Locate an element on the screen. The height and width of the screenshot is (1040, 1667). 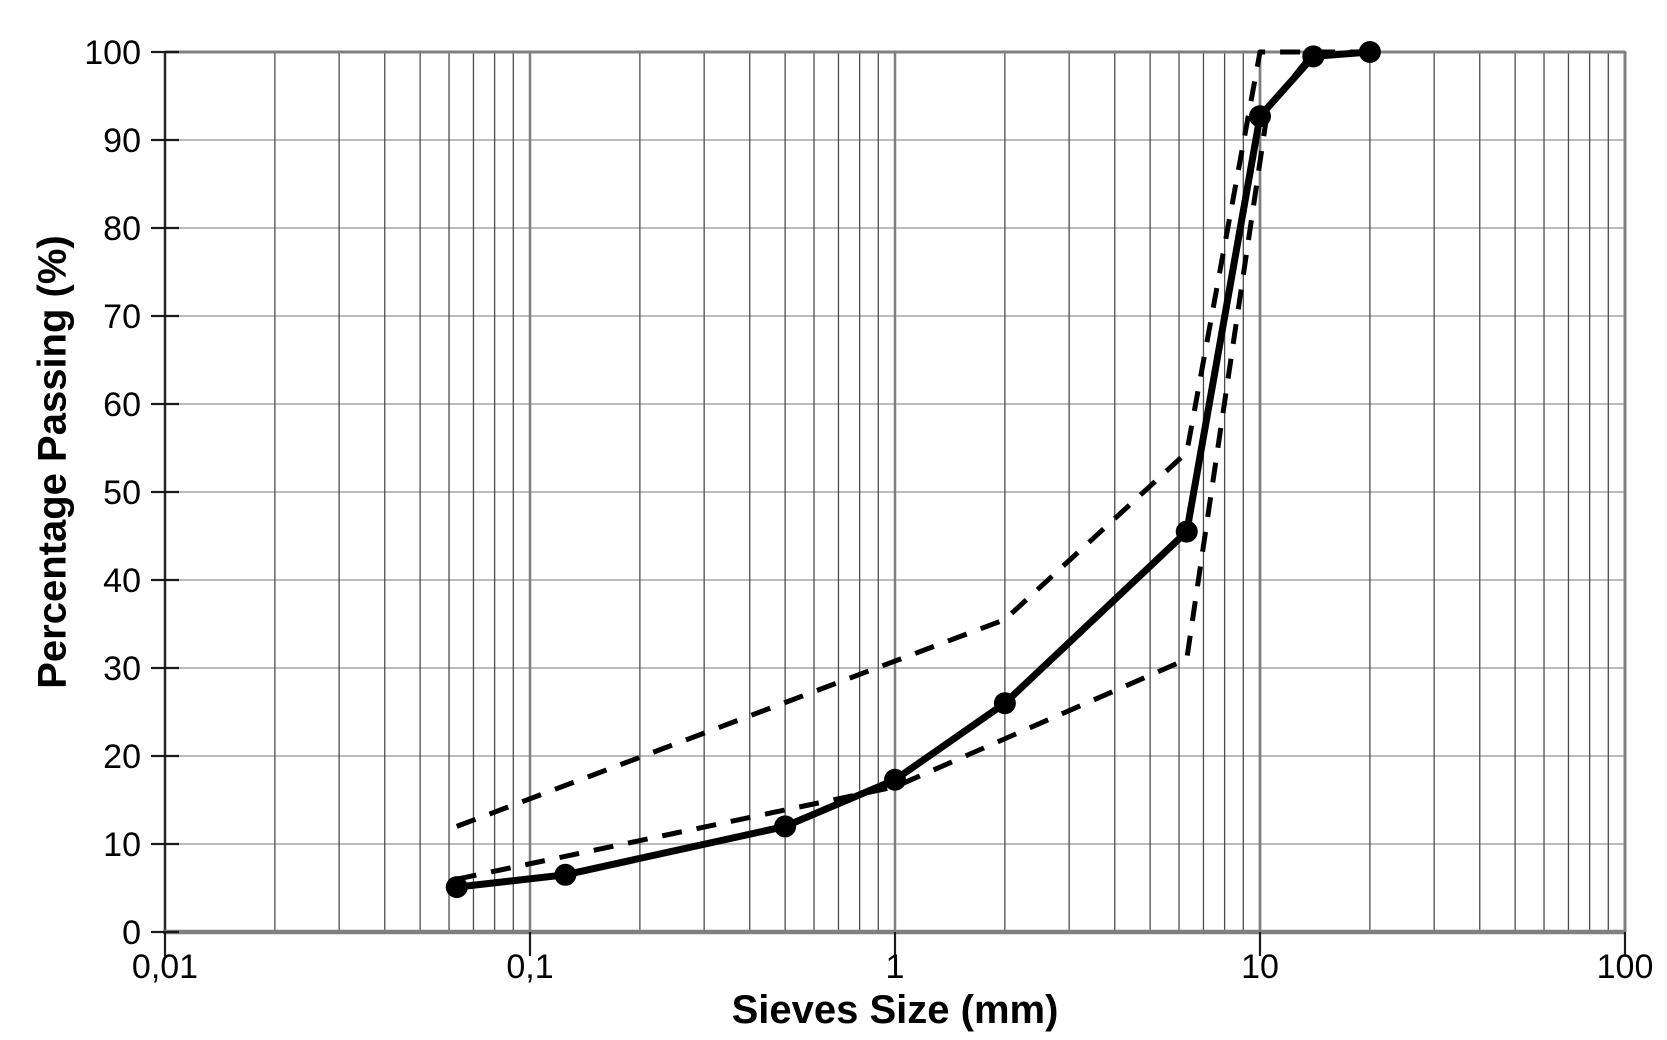
y-tick-label: 40 is located at coordinates (122, 581).